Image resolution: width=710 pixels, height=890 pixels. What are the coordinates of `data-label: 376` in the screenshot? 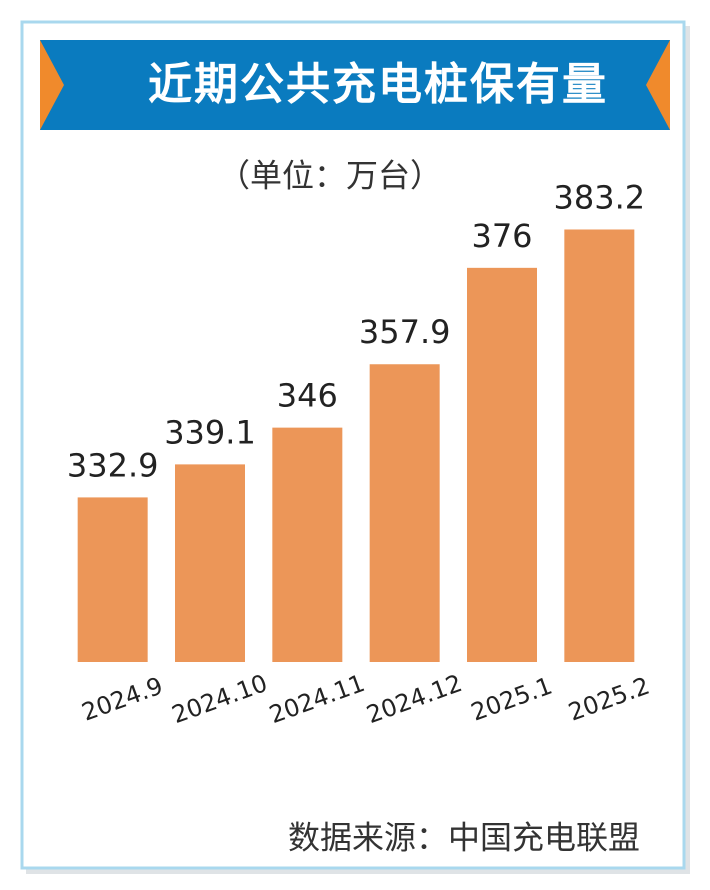 It's located at (501, 236).